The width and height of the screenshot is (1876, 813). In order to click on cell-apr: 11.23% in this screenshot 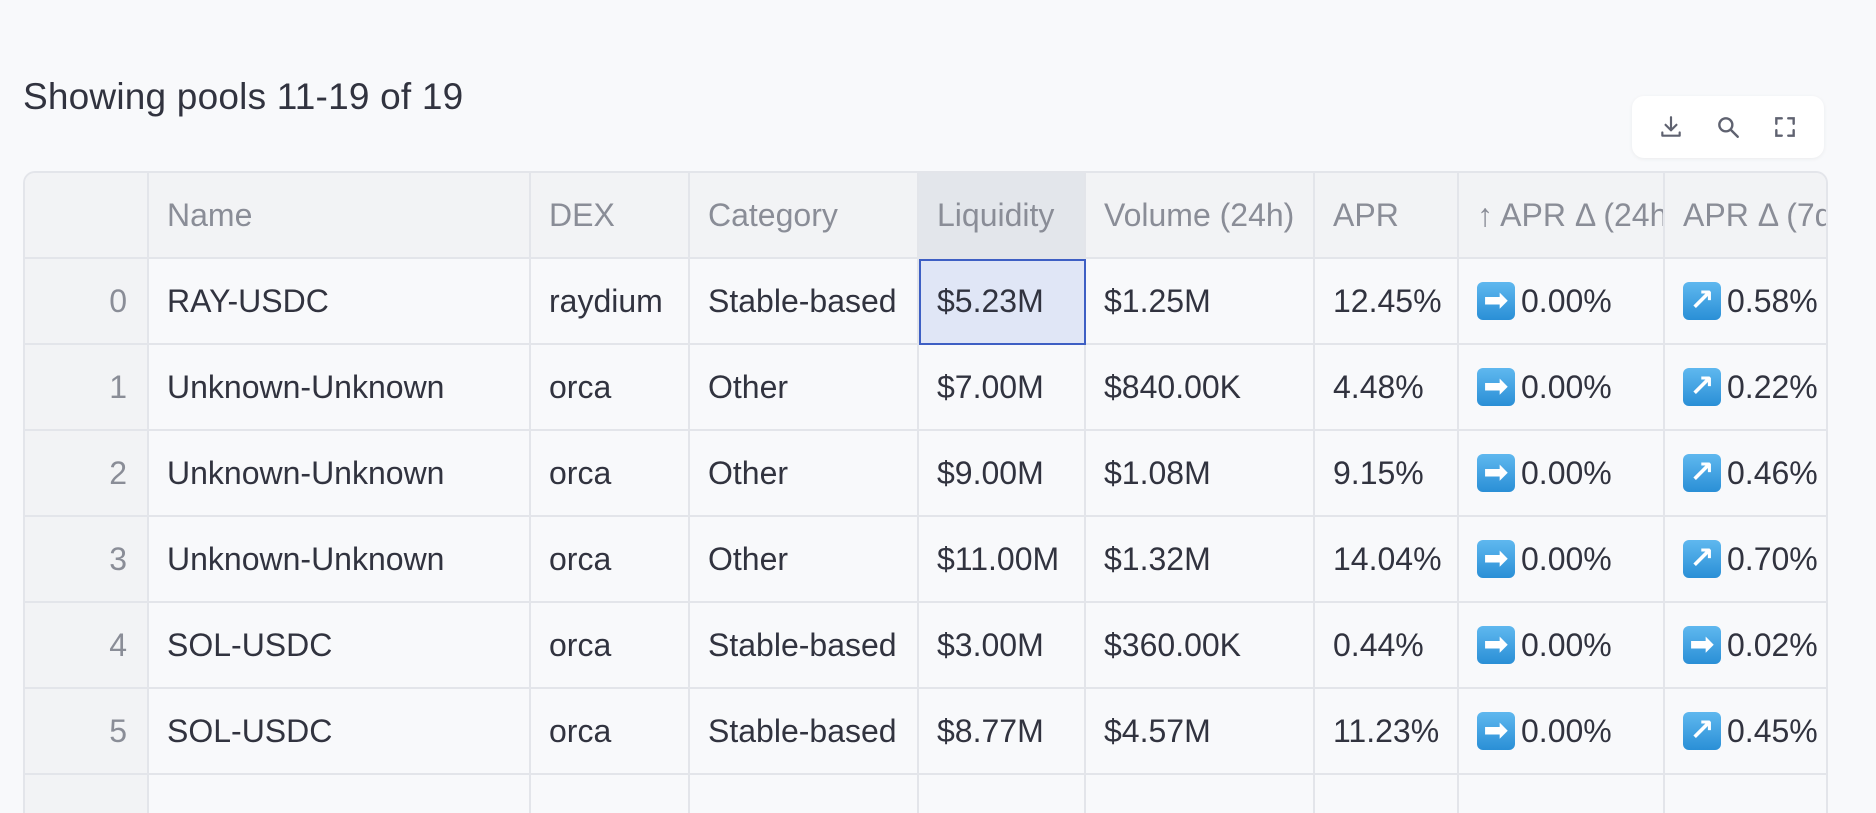, I will do `click(1387, 732)`.